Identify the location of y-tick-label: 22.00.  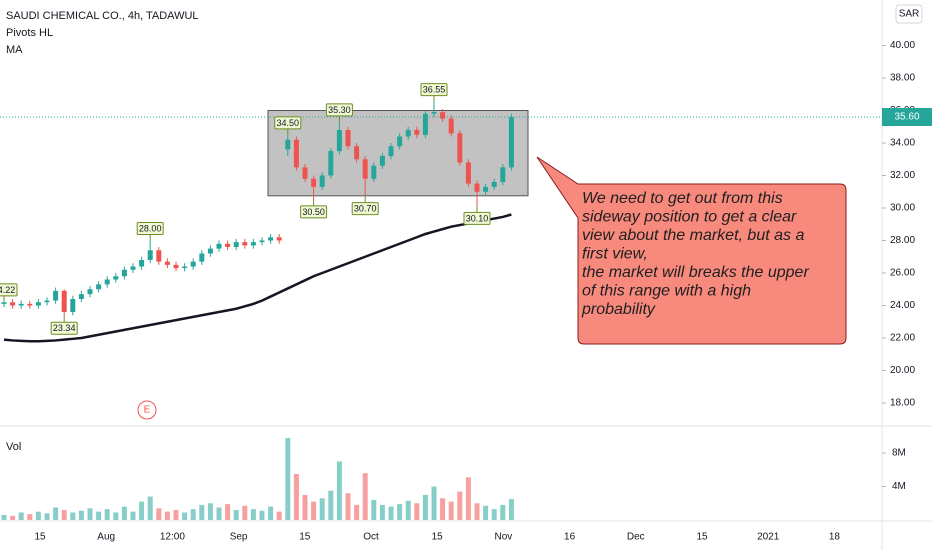
(902, 338).